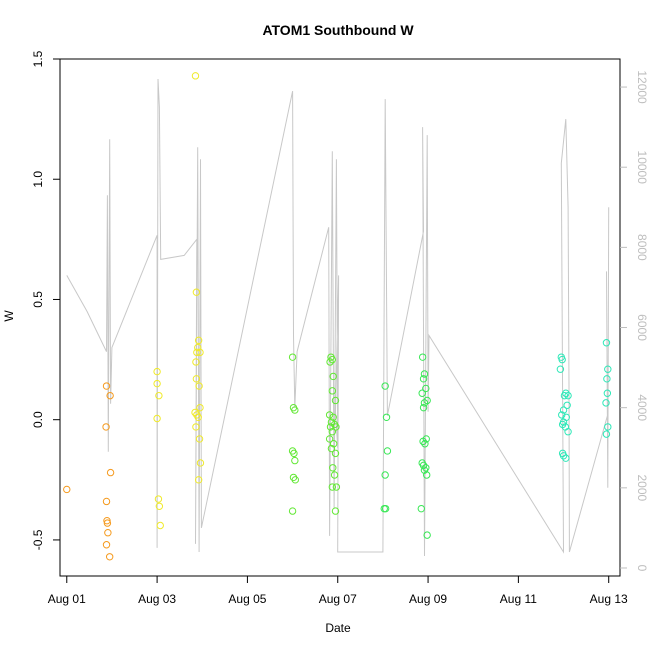 This screenshot has height=655, width=650. Describe the element at coordinates (518, 599) in the screenshot. I see `x-tick-label: Aug 11` at that location.